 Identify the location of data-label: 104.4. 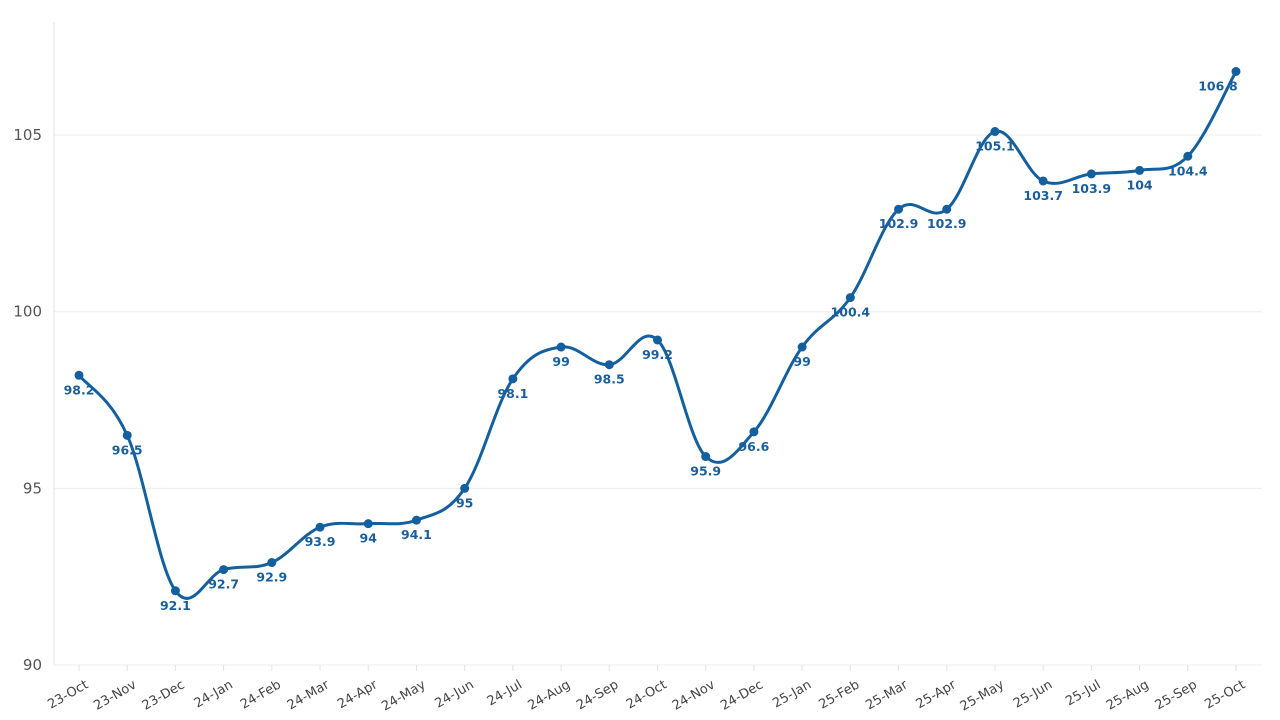
(1188, 170).